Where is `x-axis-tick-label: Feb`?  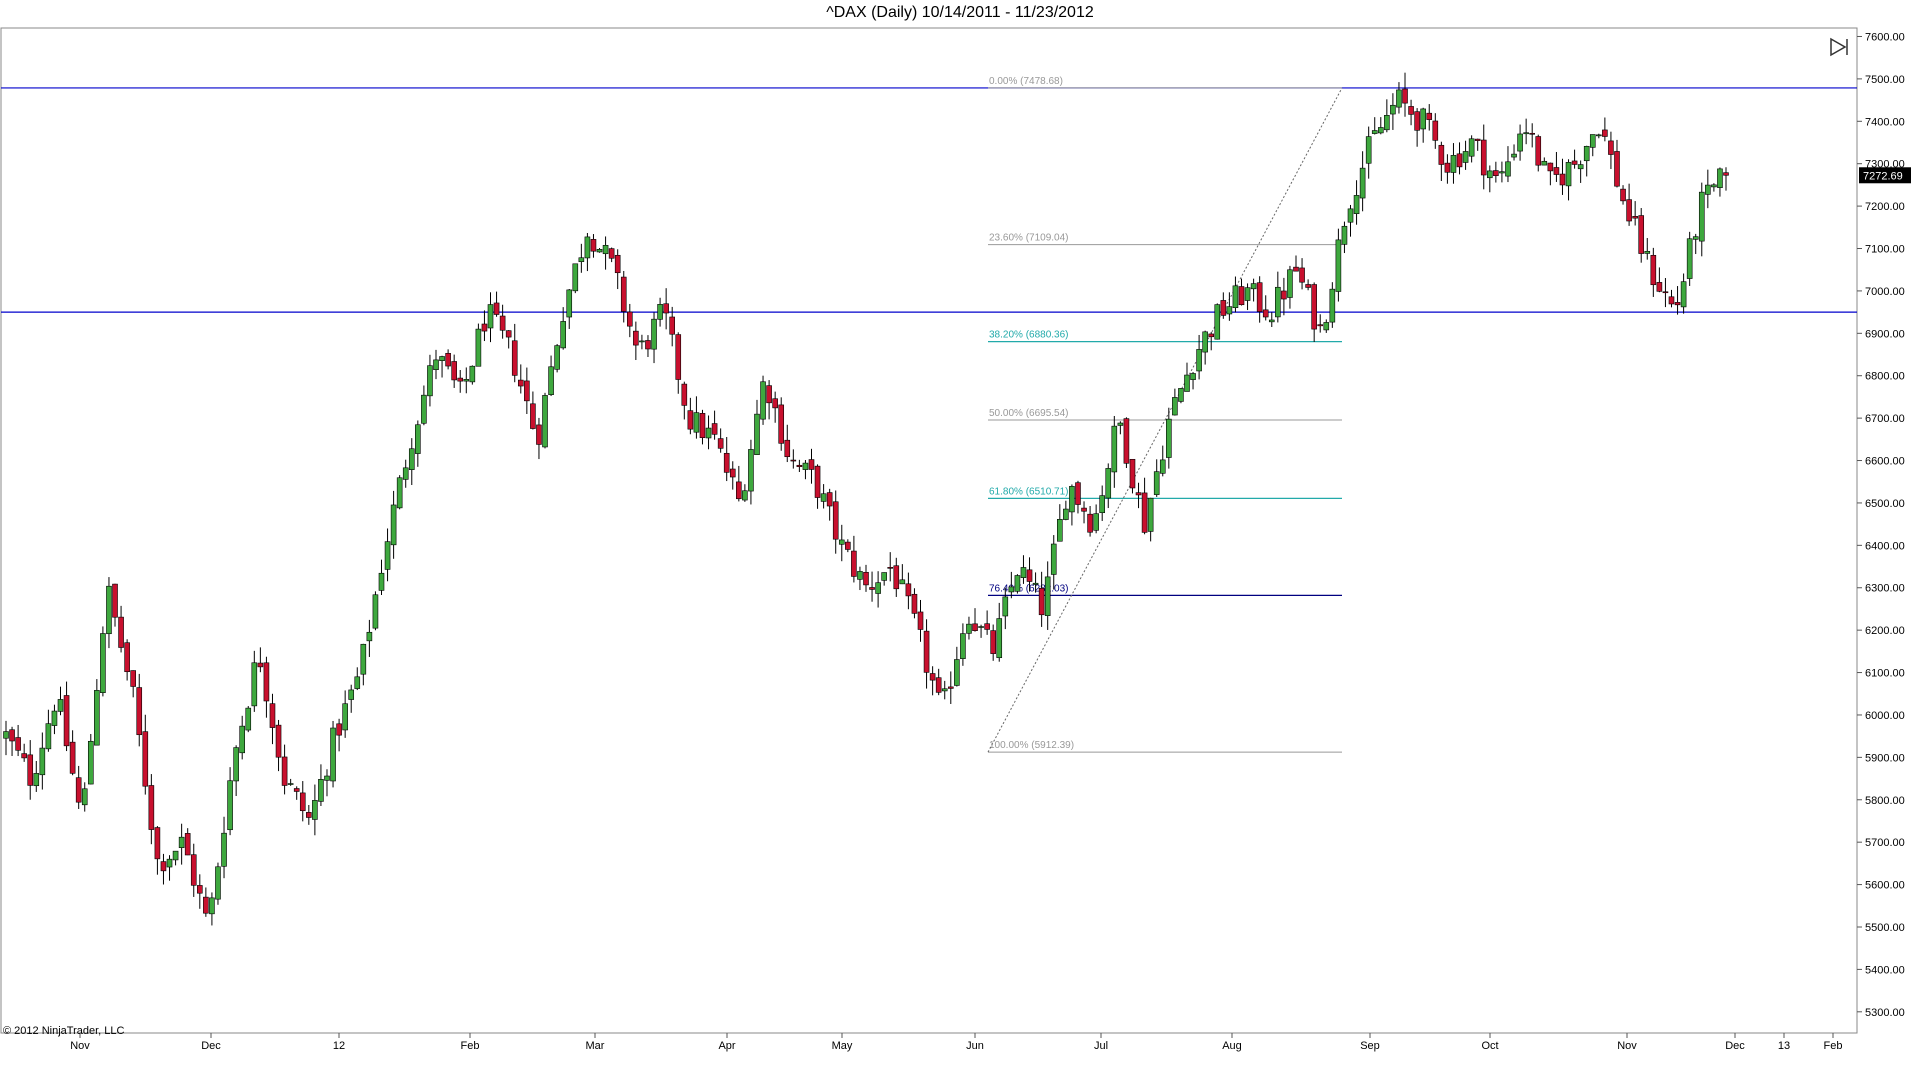
x-axis-tick-label: Feb is located at coordinates (470, 1046).